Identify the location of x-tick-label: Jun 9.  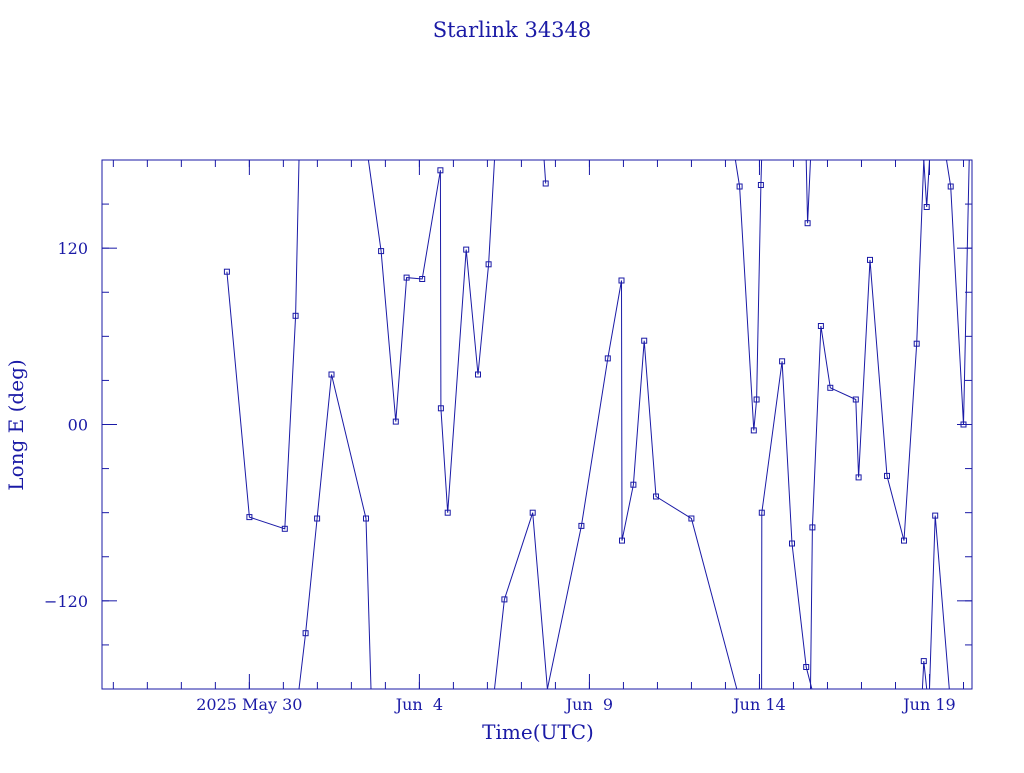
(588, 704).